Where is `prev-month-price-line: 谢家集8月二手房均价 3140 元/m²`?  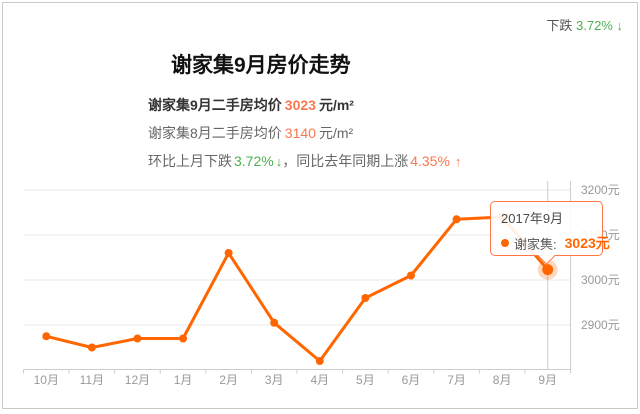
prev-month-price-line: 谢家集8月二手房均价 3140 元/m² is located at coordinates (250, 133).